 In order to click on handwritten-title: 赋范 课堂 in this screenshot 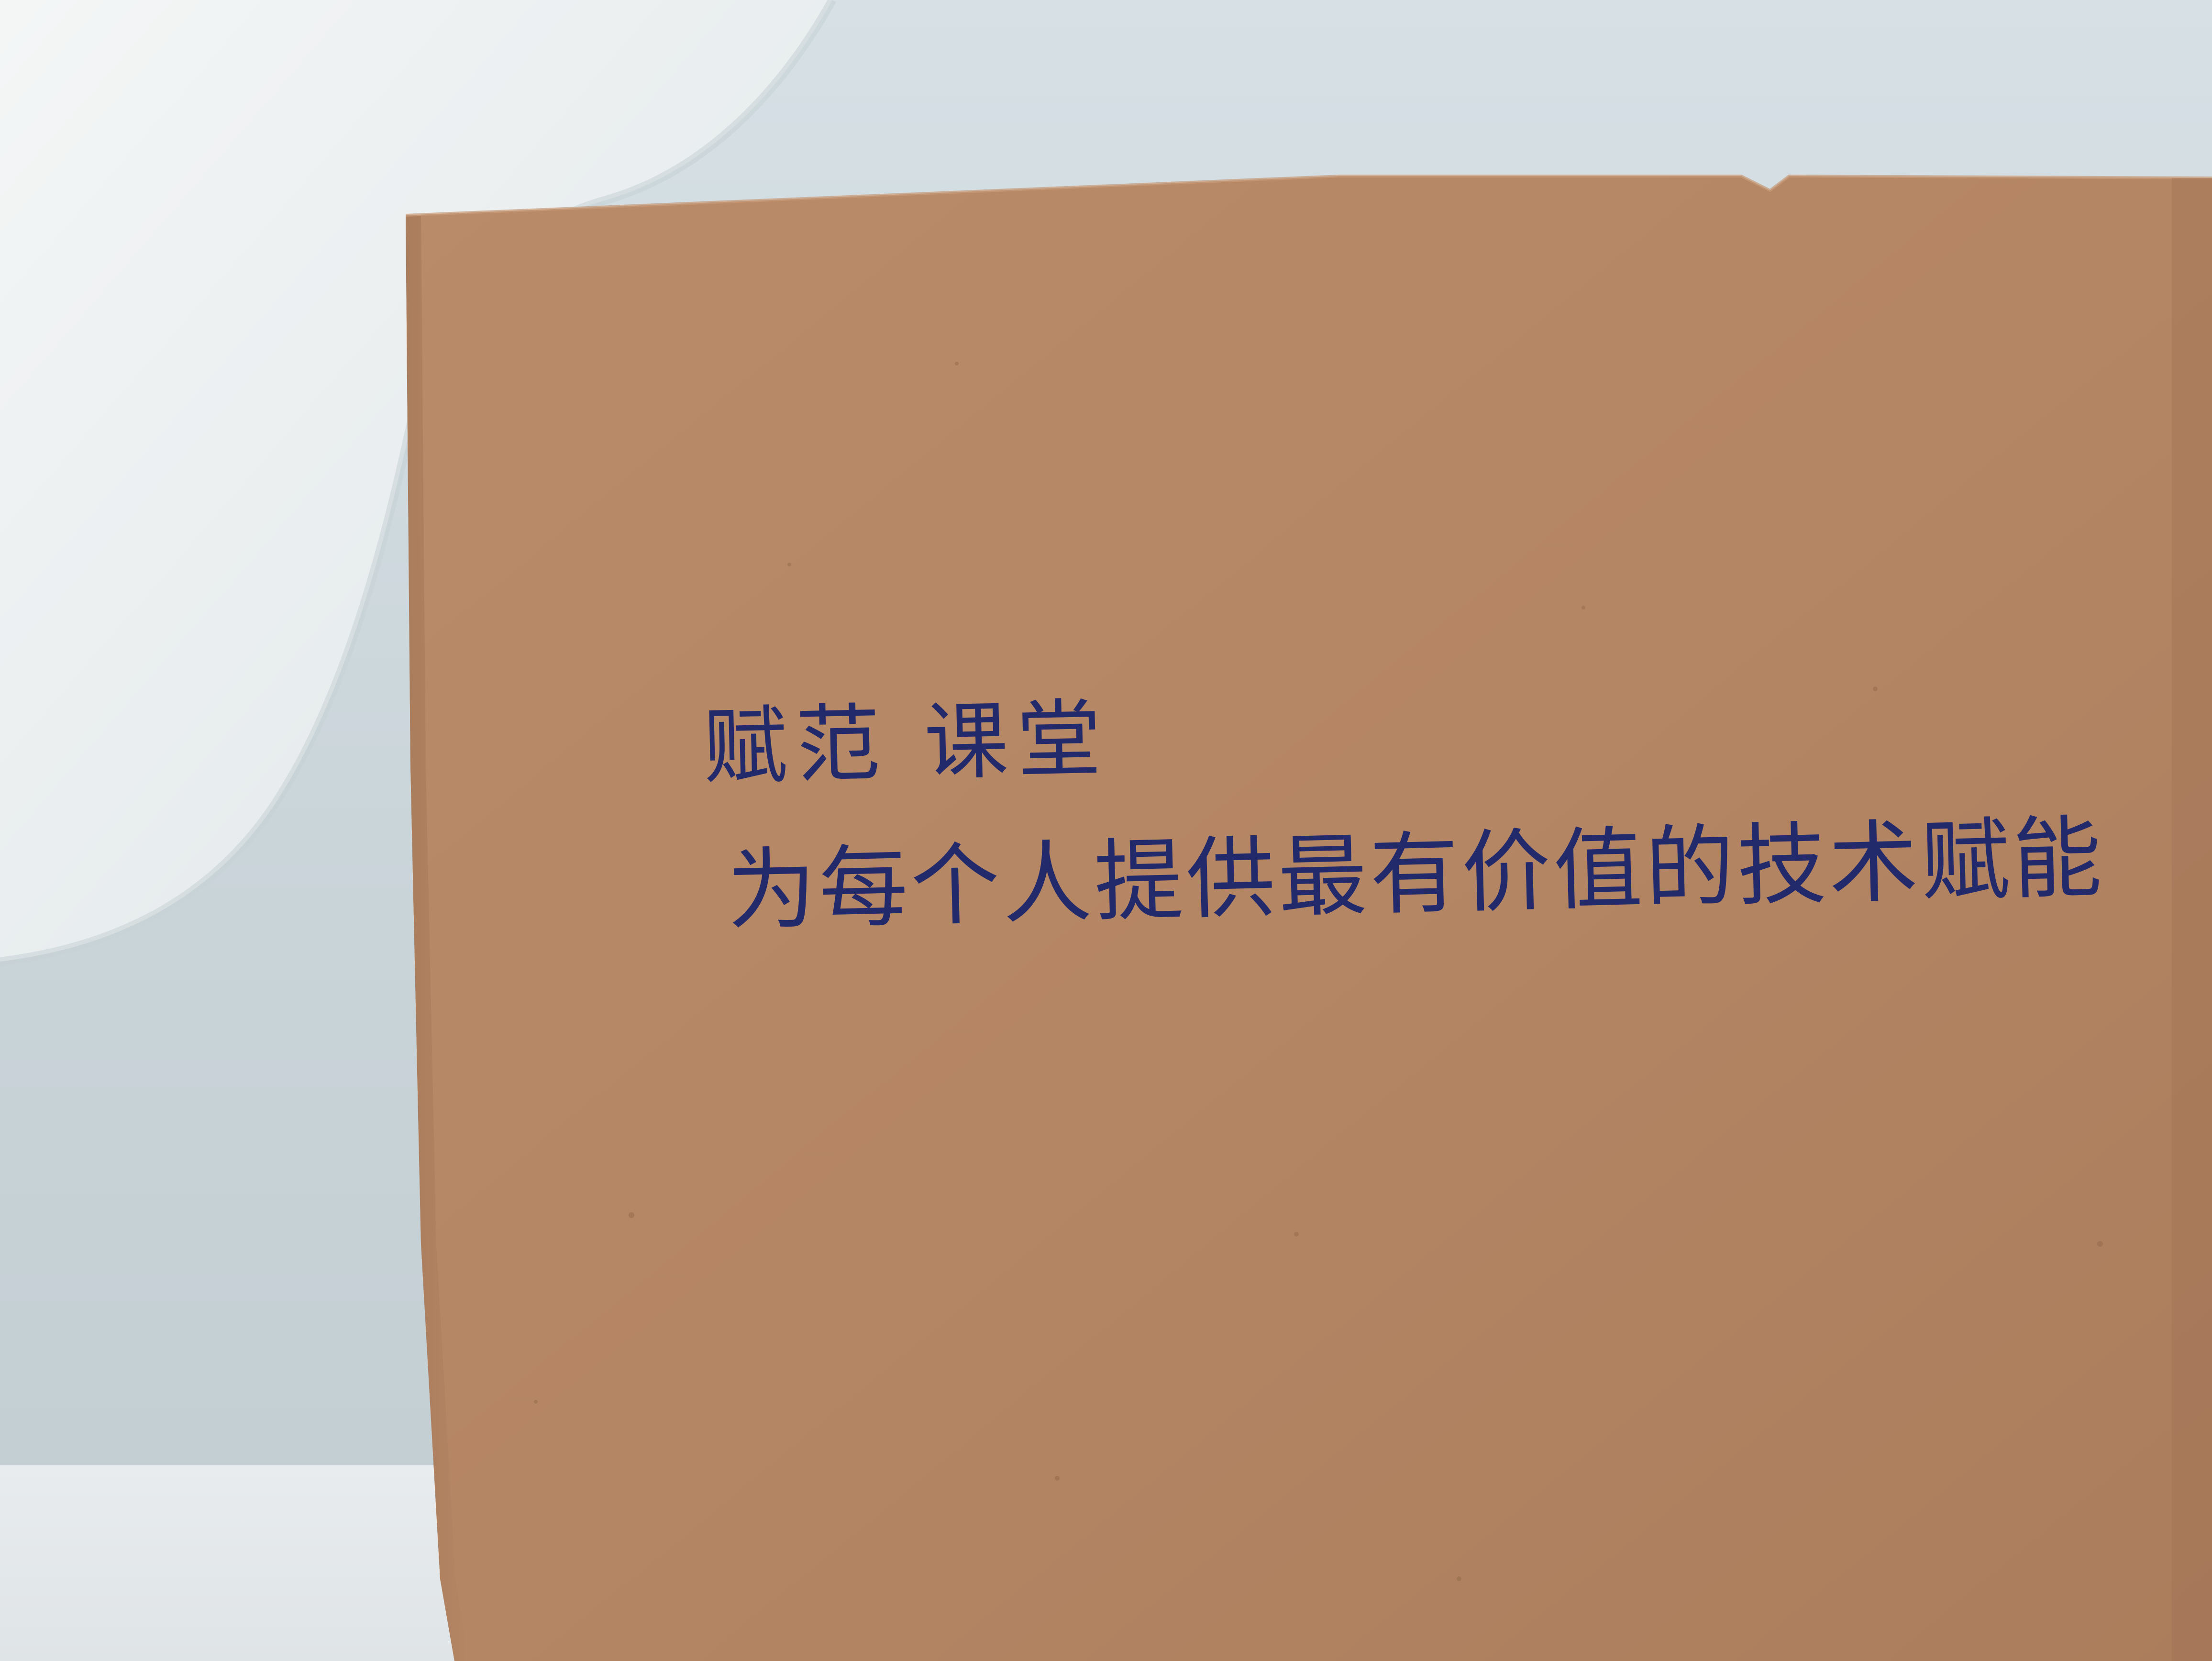, I will do `click(906, 743)`.